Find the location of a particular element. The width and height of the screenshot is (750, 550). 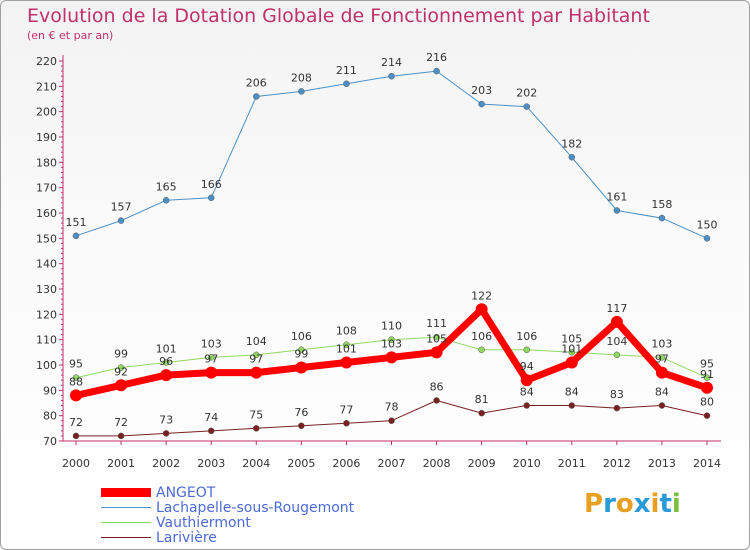

x-tick-label: 2010 is located at coordinates (527, 463).